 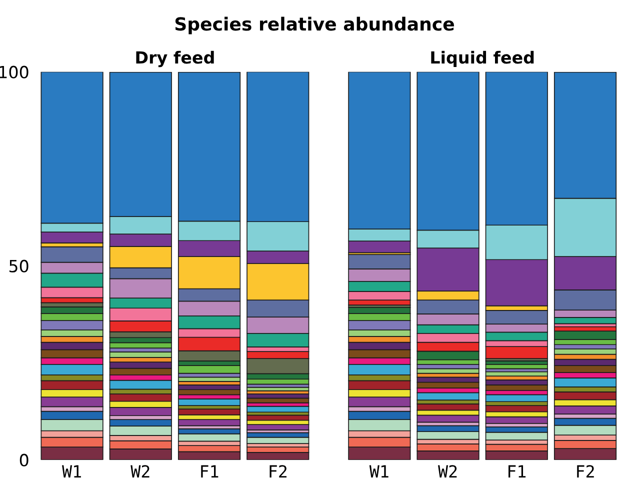 I want to click on chart-title: Dry feed, so click(x=175, y=59).